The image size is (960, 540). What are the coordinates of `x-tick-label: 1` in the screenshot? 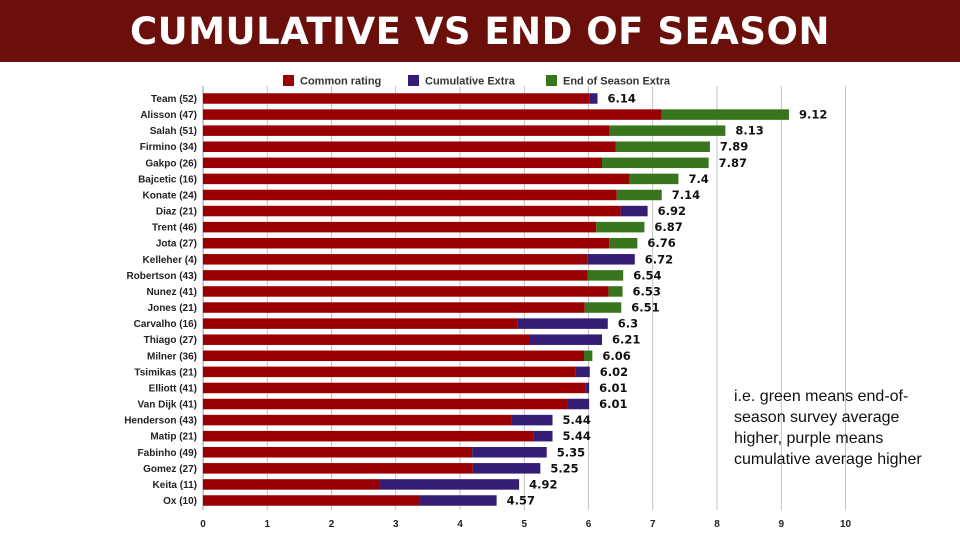 It's located at (267, 524).